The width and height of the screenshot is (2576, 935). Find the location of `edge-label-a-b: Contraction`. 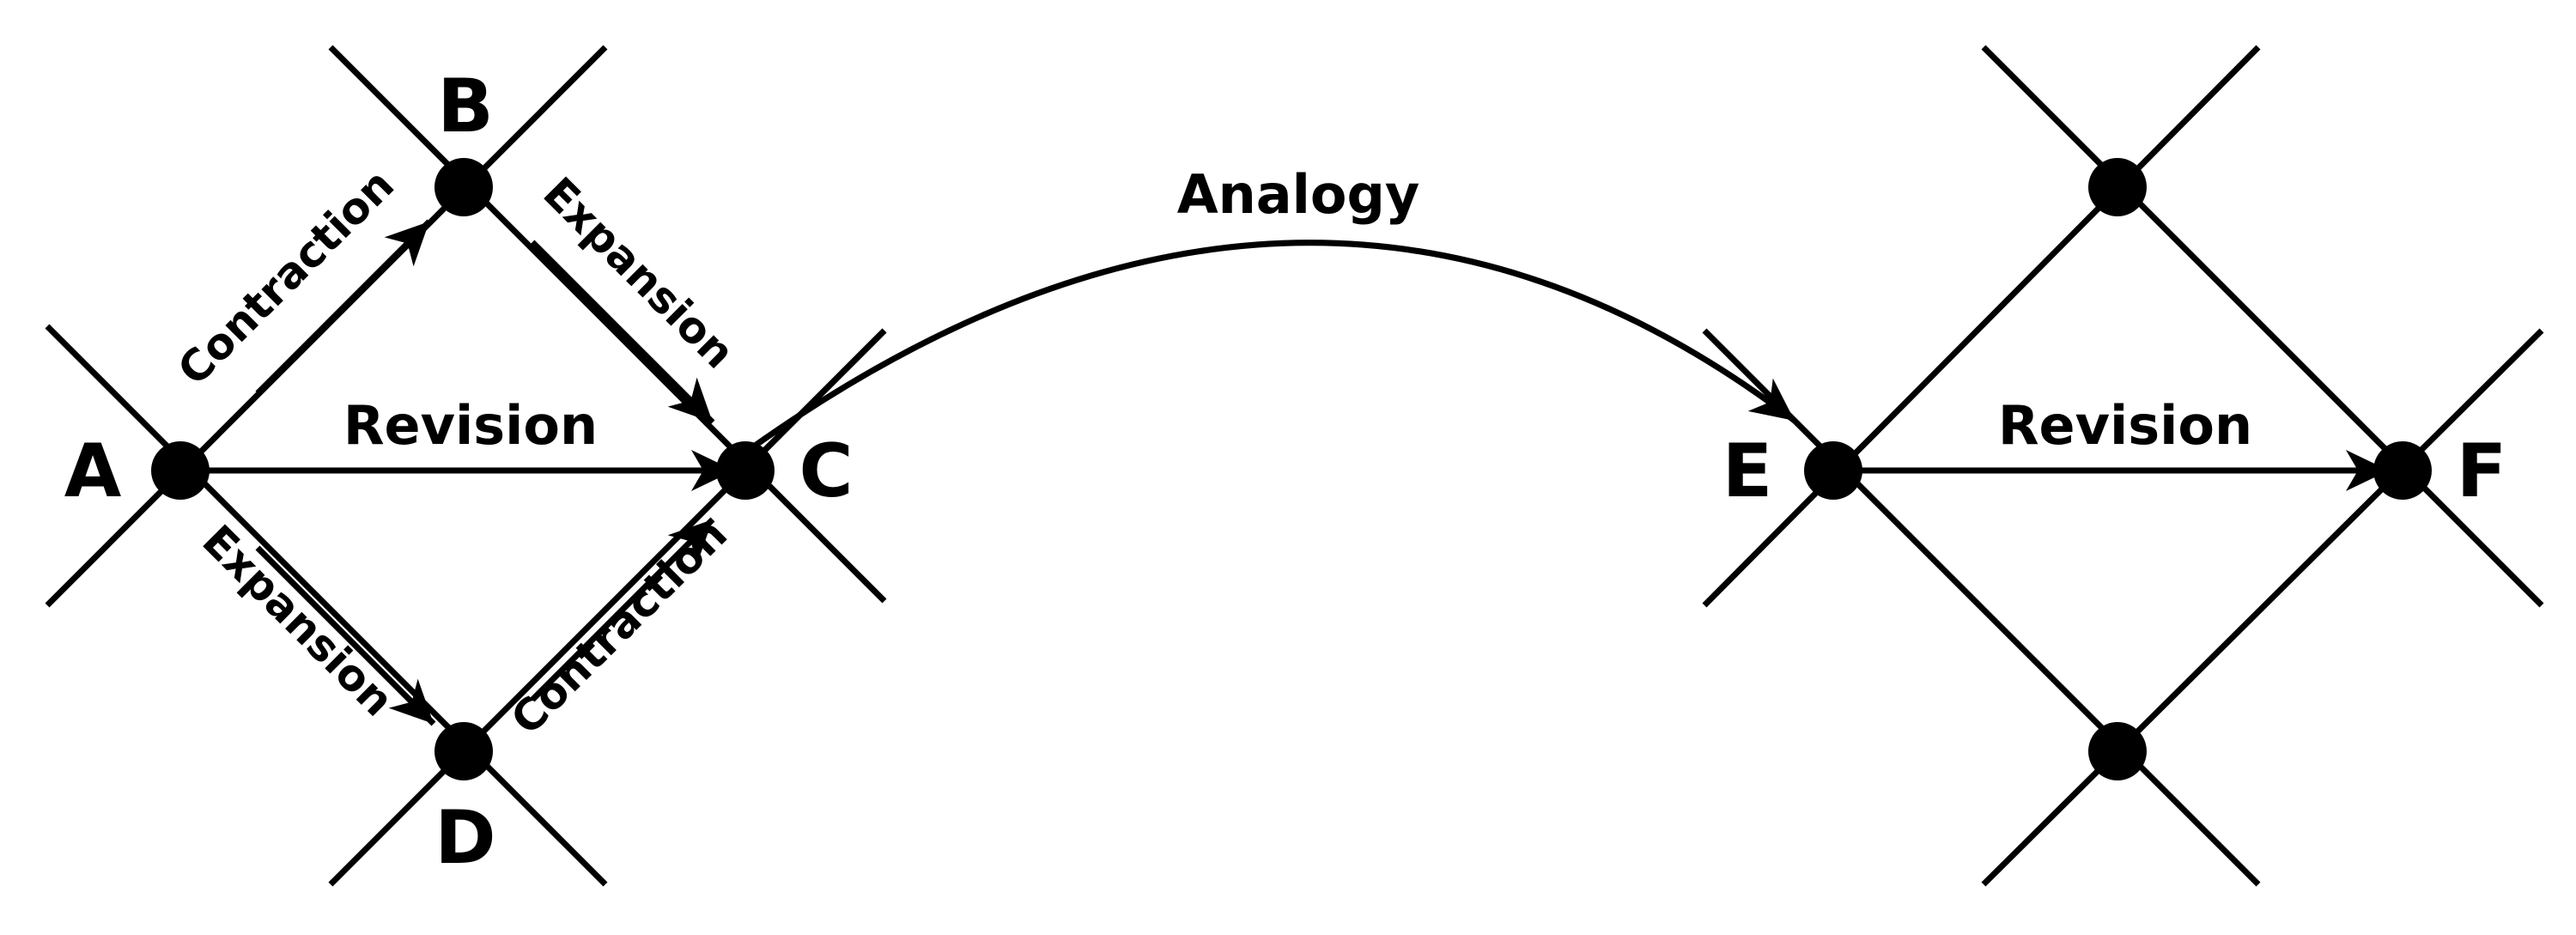

edge-label-a-b: Contraction is located at coordinates (286, 277).